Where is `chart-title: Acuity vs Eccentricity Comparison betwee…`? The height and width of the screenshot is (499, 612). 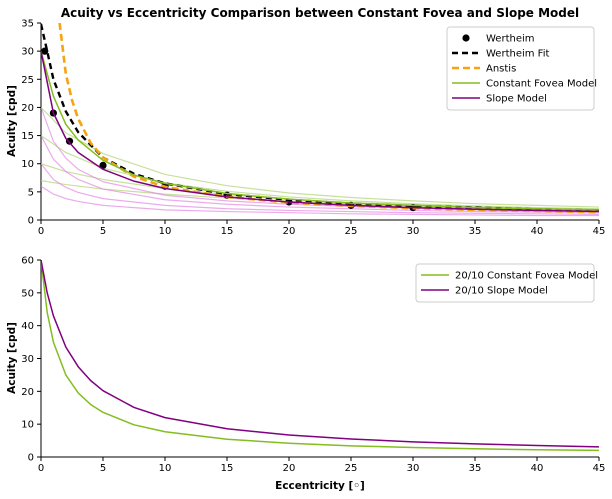 chart-title: Acuity vs Eccentricity Comparison betwee… is located at coordinates (320, 13).